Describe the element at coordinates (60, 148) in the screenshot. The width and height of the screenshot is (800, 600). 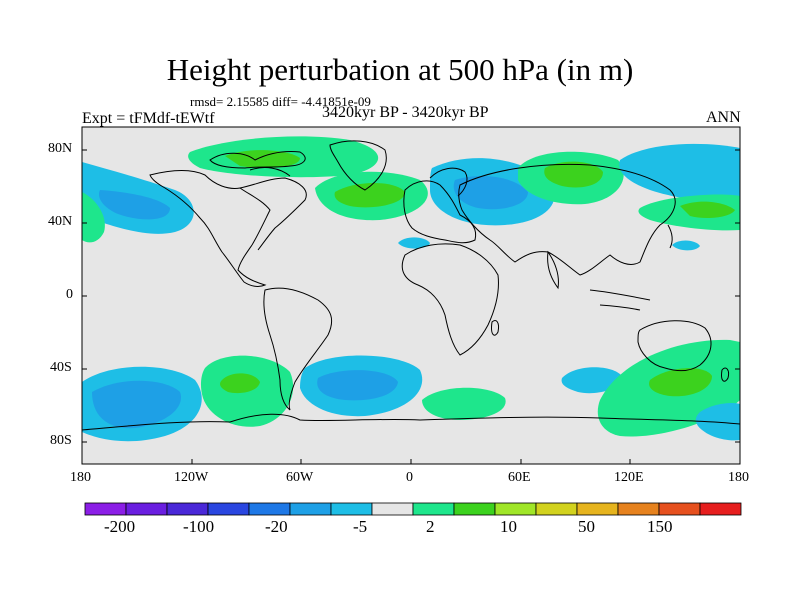
I see `lat-label-80n: 80N` at that location.